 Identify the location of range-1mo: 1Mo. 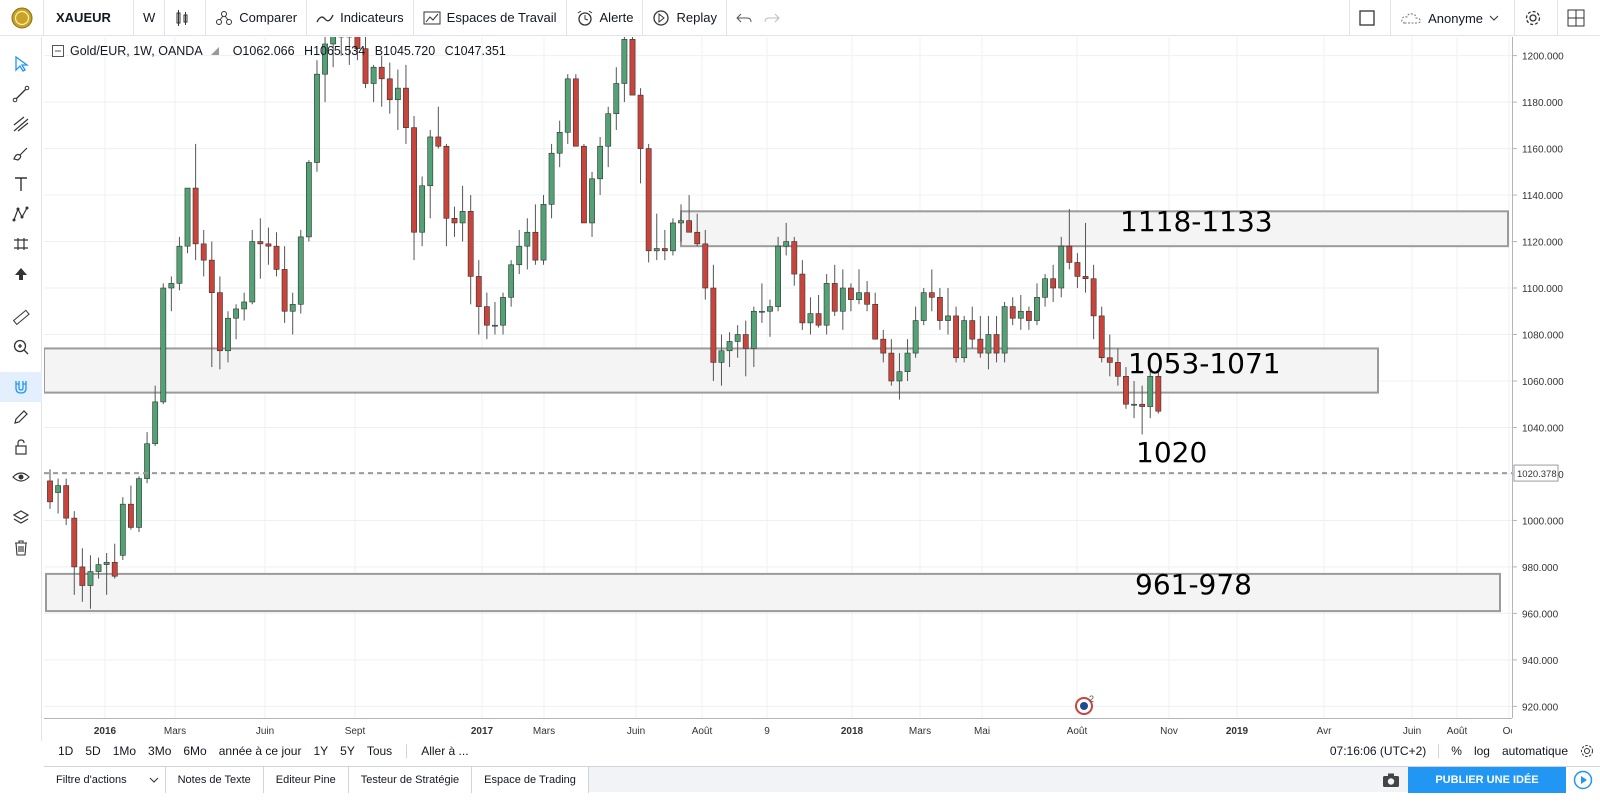
(124, 751).